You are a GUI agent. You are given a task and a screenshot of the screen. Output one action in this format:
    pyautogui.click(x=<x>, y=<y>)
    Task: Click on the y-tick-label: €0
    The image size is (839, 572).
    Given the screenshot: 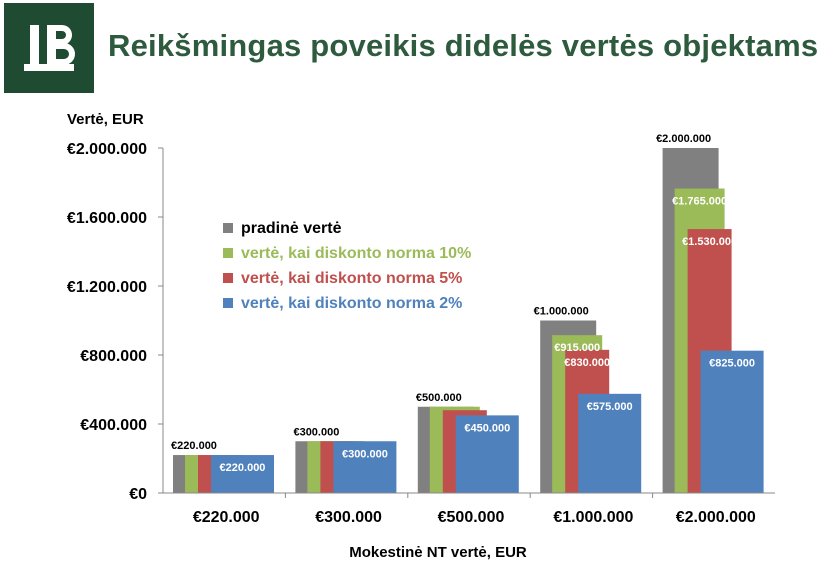 What is the action you would take?
    pyautogui.click(x=138, y=494)
    